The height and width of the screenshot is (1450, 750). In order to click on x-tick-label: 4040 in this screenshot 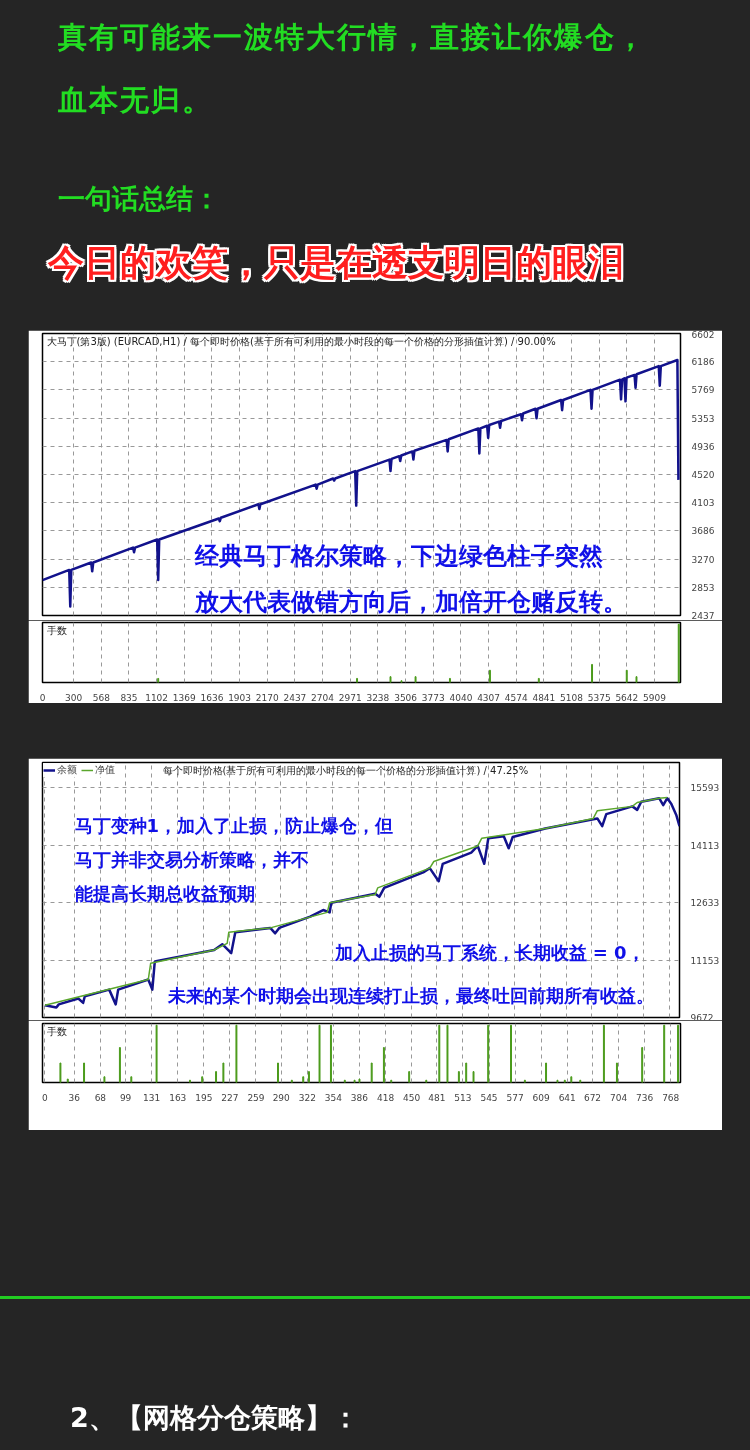, I will do `click(461, 697)`.